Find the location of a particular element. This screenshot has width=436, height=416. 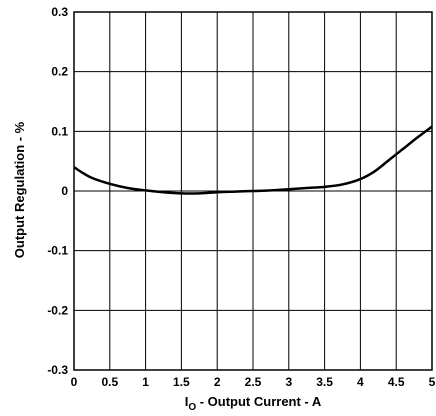

x-tick-label: 1 is located at coordinates (145, 382).